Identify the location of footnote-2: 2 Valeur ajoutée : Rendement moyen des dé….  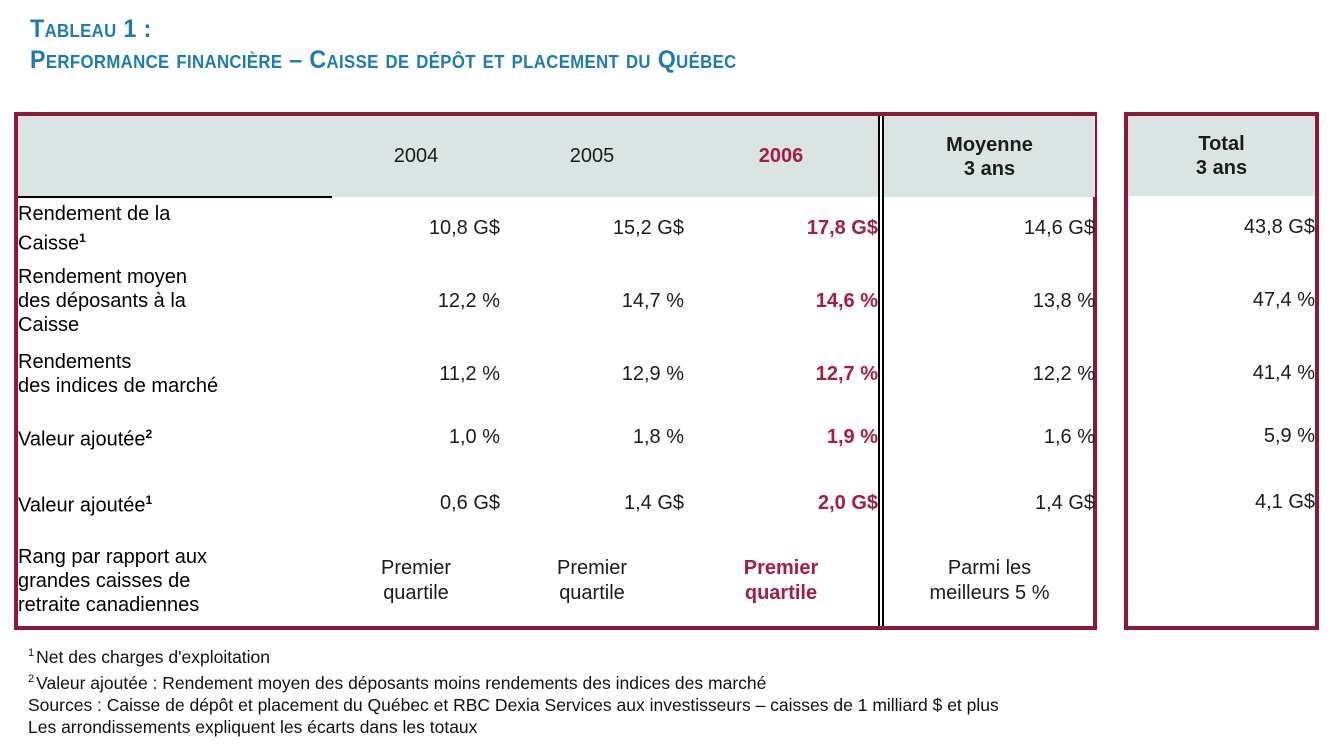
(673, 681).